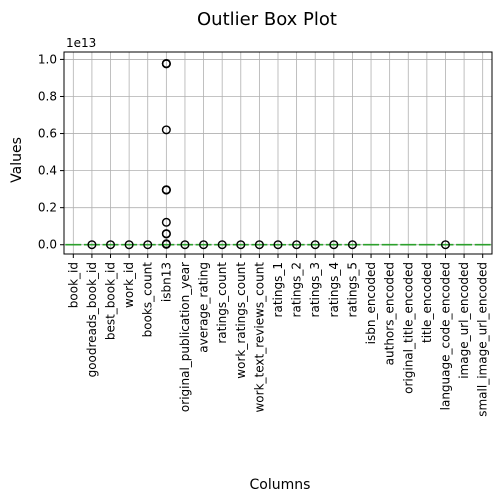 The width and height of the screenshot is (503, 502). What do you see at coordinates (297, 289) in the screenshot?
I see `x-tick-label: ratings_2` at bounding box center [297, 289].